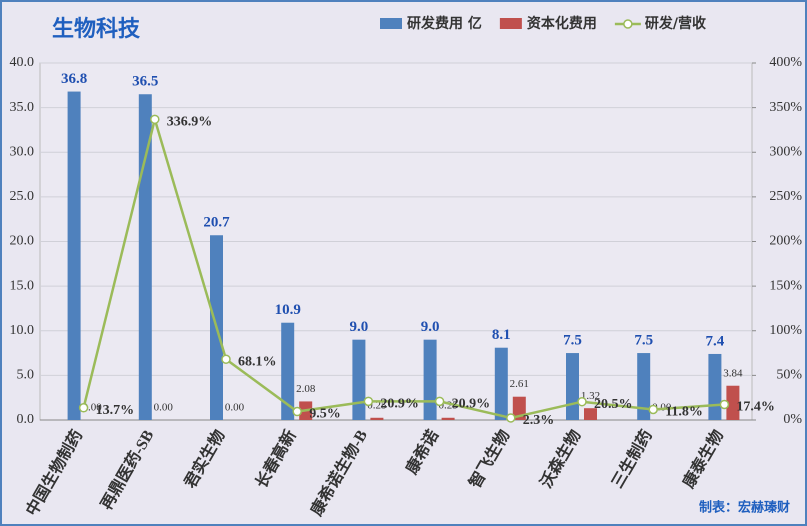  What do you see at coordinates (785, 62) in the screenshot?
I see `y2-tick-label: 400%` at bounding box center [785, 62].